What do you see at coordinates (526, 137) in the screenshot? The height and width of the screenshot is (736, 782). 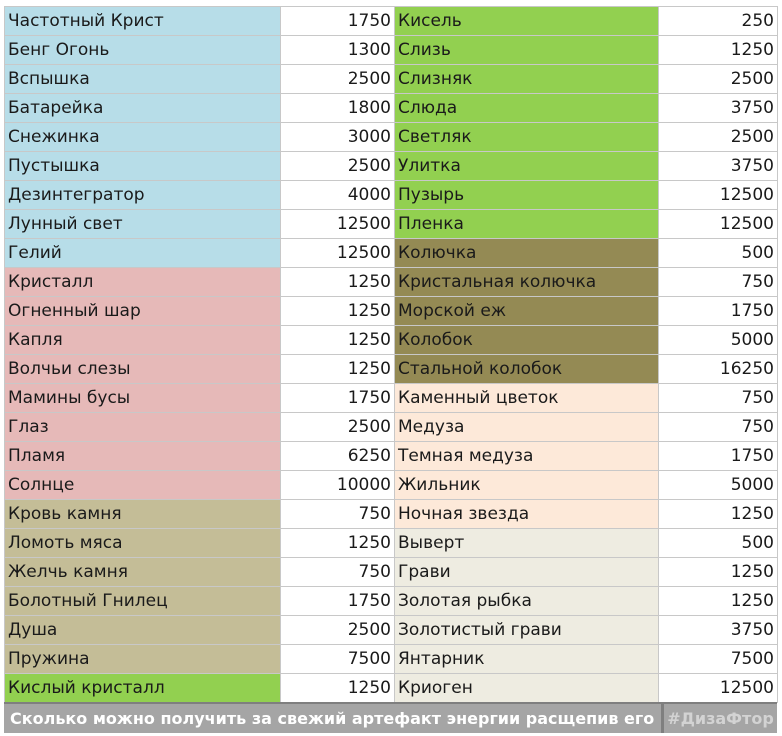 I see `right-artifact-name-cell: Светляк` at bounding box center [526, 137].